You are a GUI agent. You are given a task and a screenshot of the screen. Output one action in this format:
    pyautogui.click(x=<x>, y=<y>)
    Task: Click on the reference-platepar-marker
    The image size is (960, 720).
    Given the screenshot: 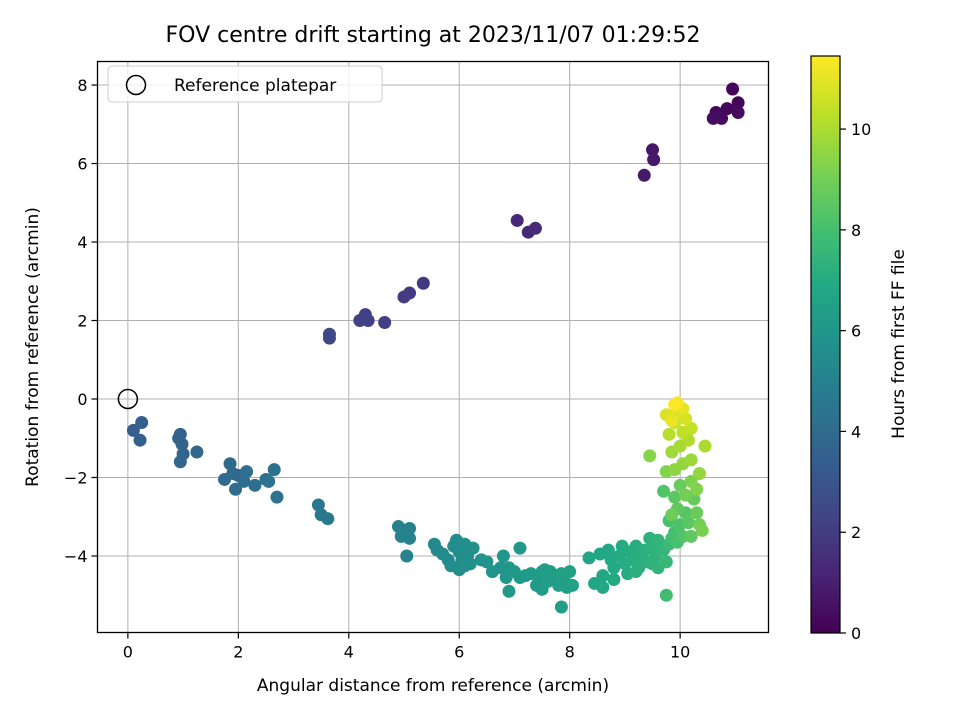 What is the action you would take?
    pyautogui.click(x=128, y=399)
    